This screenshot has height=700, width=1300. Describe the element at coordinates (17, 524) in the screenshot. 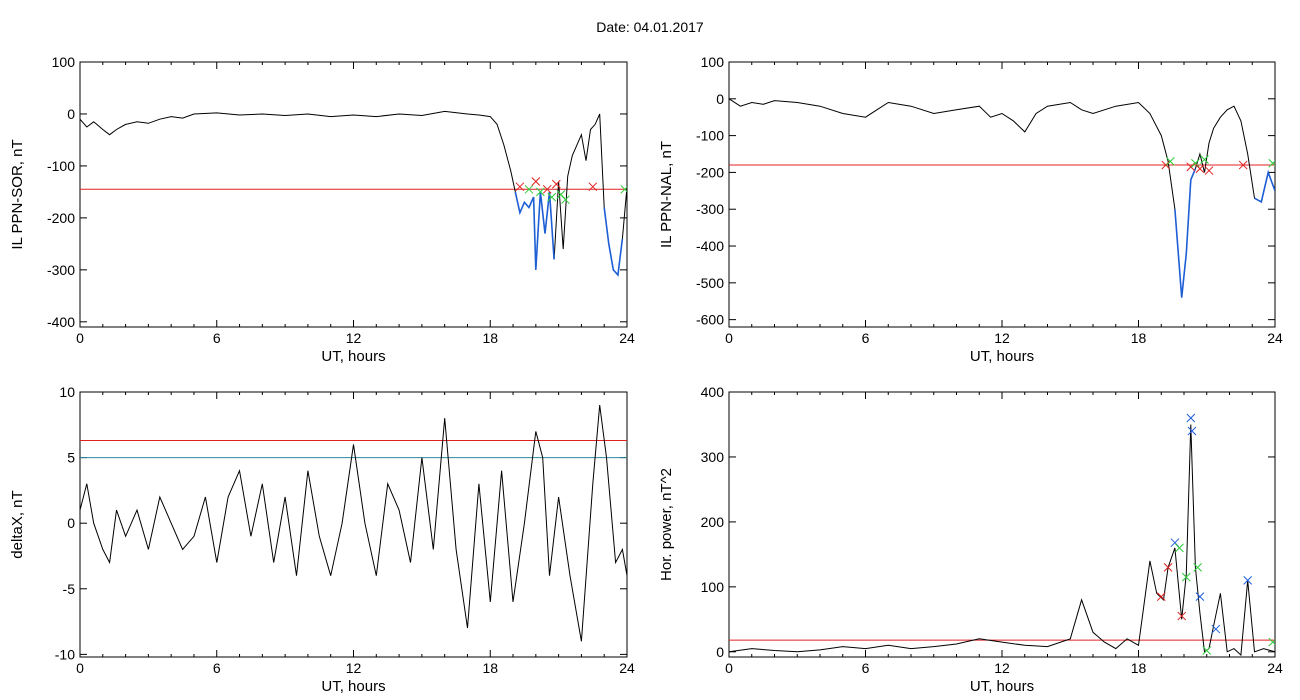

I see `y-axis-label: deltaX, nT` at that location.